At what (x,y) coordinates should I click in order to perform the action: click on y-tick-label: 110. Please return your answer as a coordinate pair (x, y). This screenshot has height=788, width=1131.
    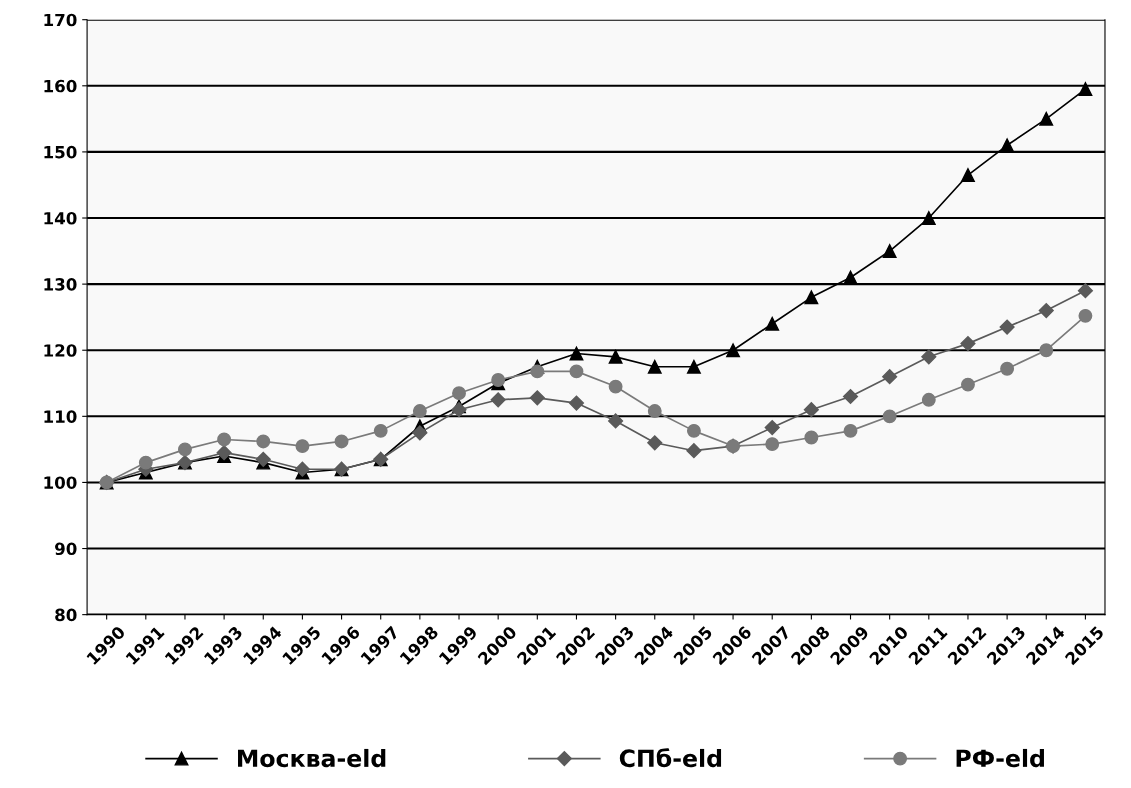
    Looking at the image, I should click on (60, 416).